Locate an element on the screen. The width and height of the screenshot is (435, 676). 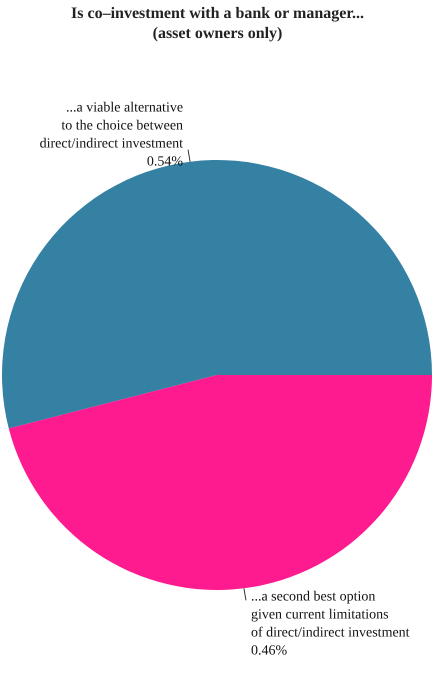
chart-subtitle: (asset owners only) is located at coordinates (218, 34).